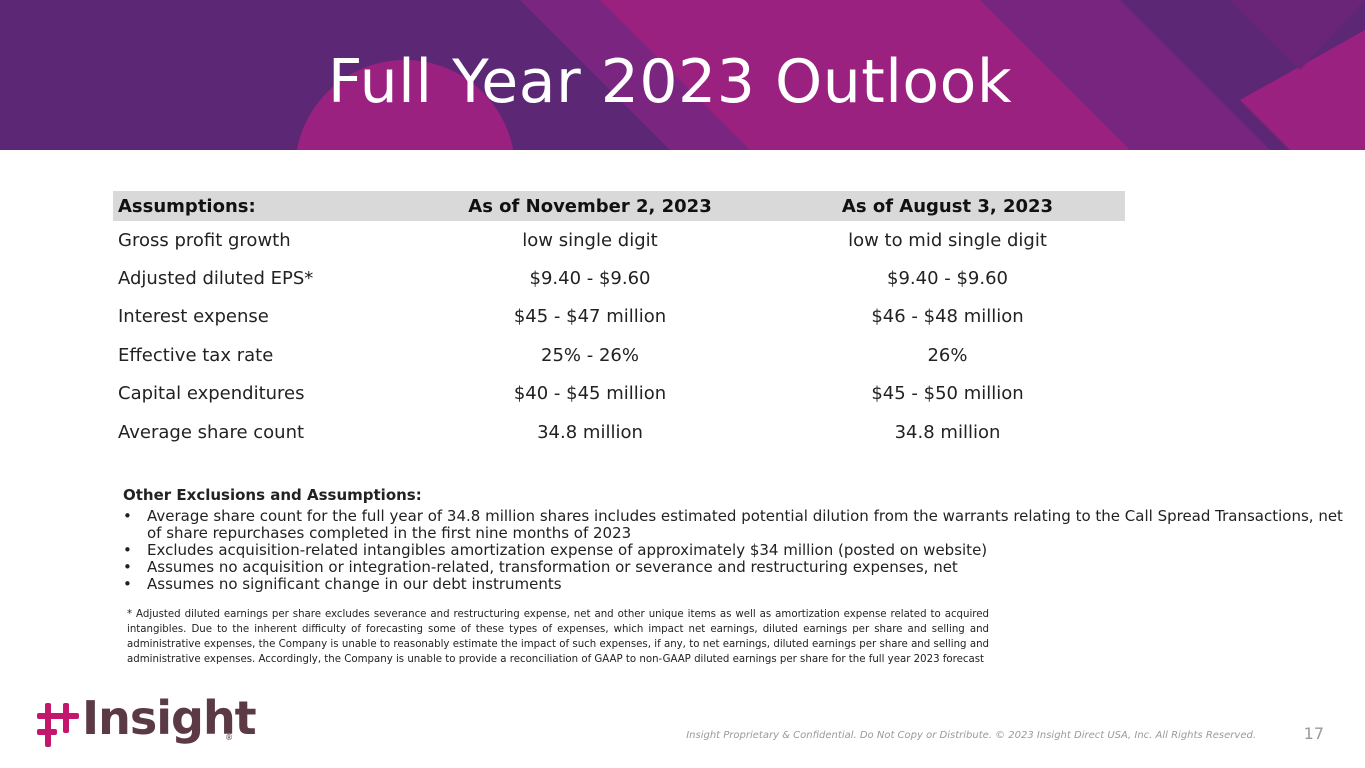 This screenshot has height=768, width=1365. I want to click on insight-logo-icon, so click(58, 725).